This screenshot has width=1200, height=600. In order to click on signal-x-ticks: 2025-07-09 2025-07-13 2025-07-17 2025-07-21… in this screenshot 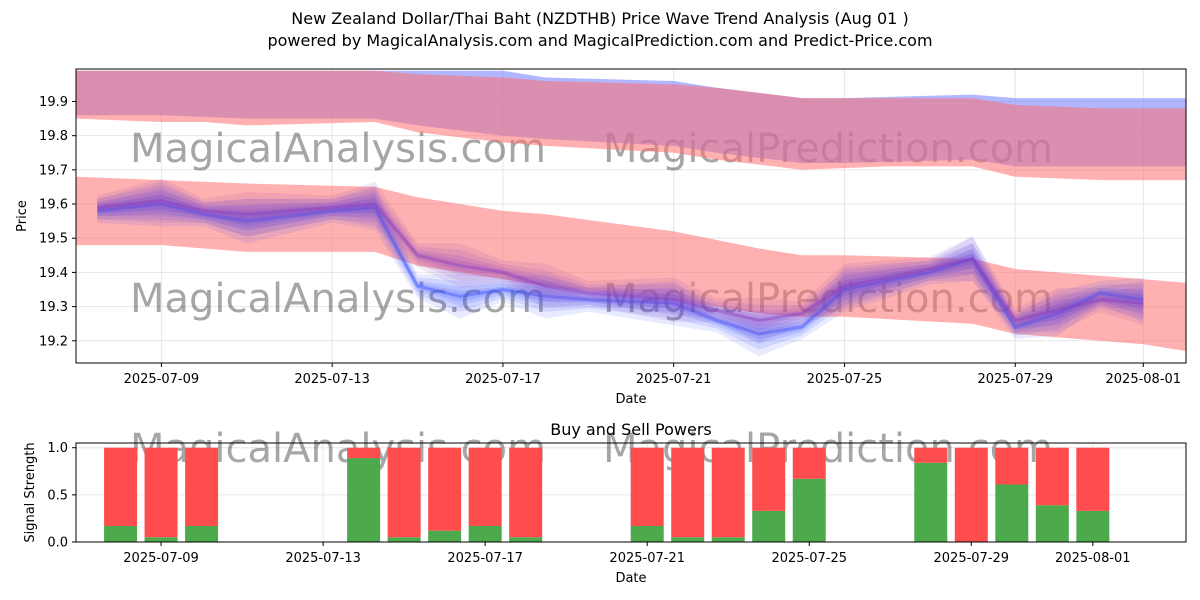, I will do `click(627, 554)`.